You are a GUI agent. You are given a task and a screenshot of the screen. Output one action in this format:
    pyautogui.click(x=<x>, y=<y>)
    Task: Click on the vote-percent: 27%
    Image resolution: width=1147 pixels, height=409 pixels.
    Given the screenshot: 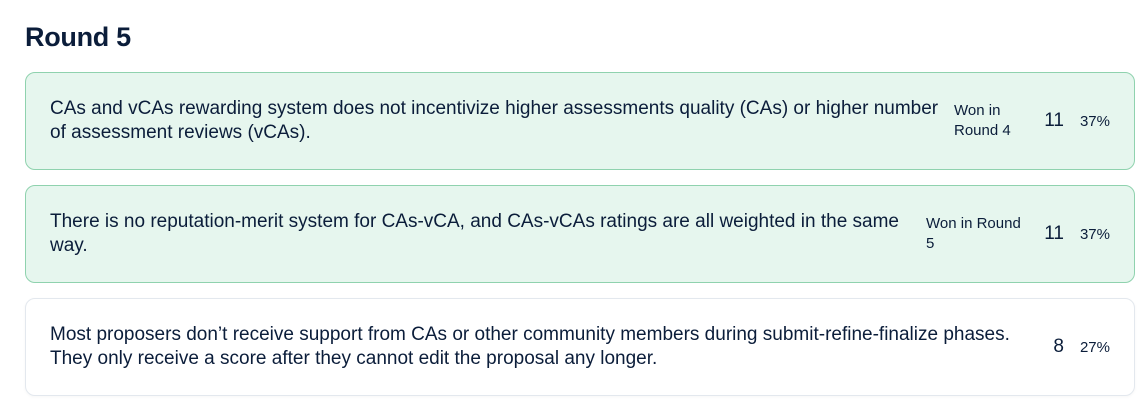 What is the action you would take?
    pyautogui.click(x=1094, y=347)
    